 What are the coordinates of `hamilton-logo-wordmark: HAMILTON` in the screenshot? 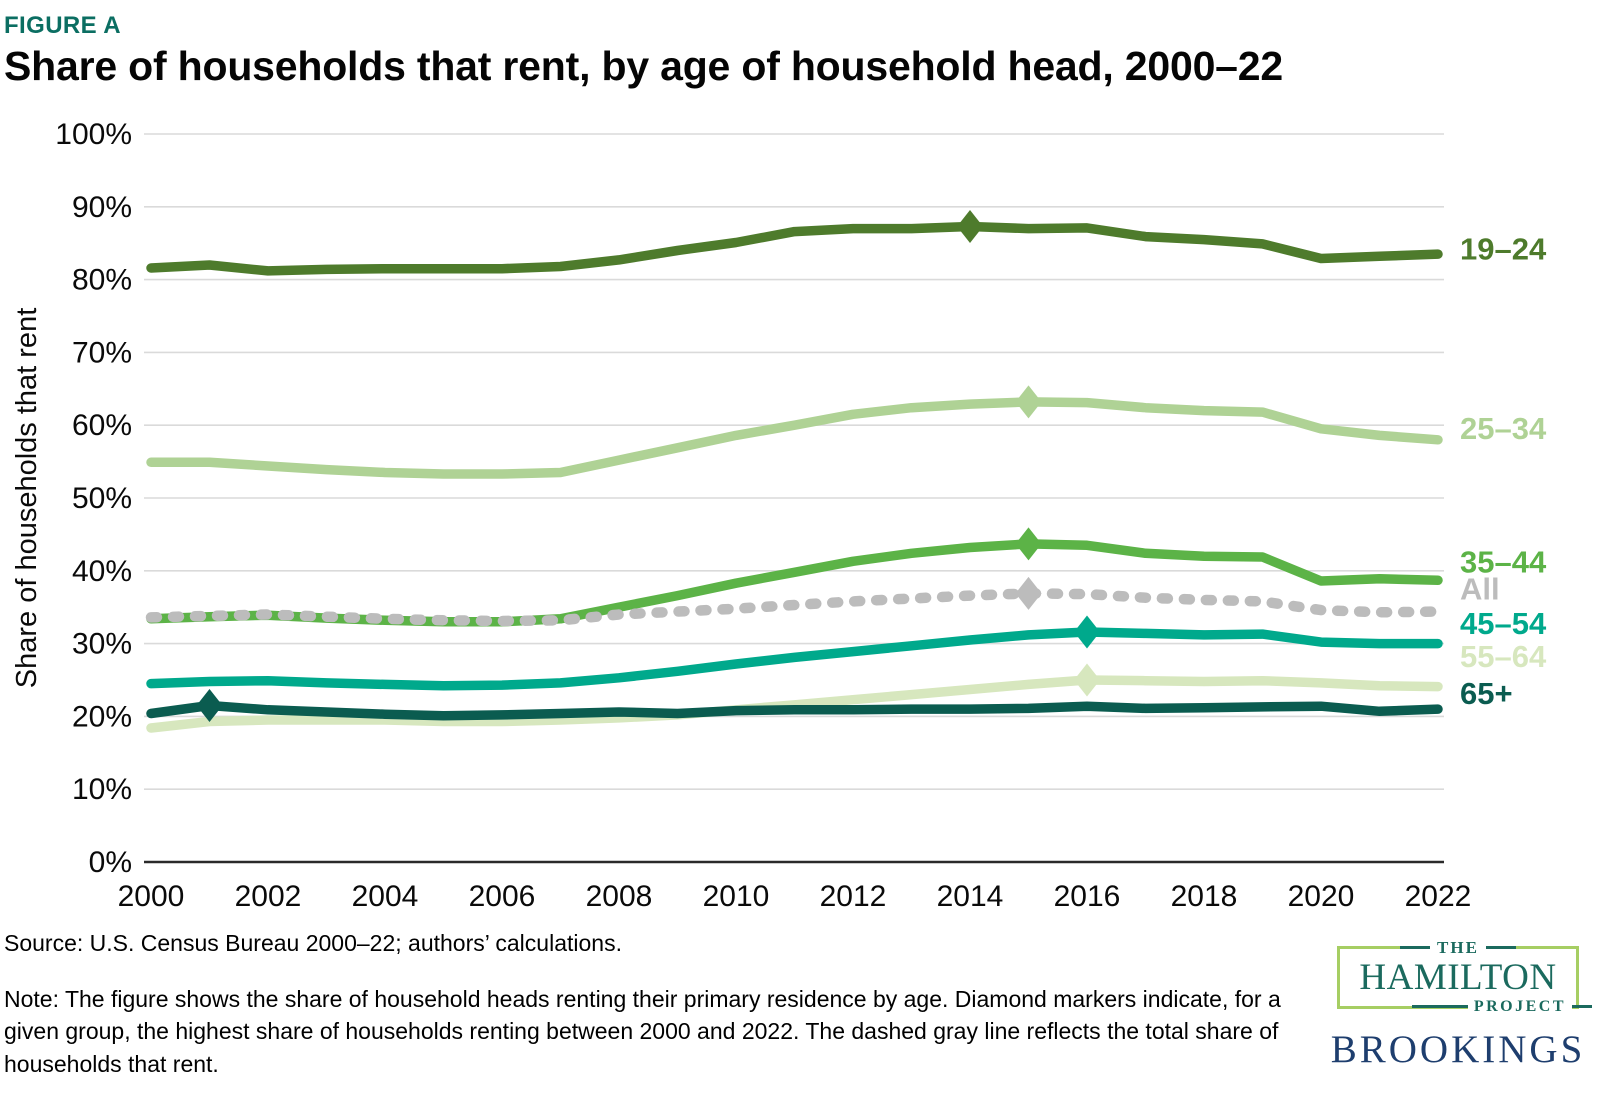 It's located at (1458, 977).